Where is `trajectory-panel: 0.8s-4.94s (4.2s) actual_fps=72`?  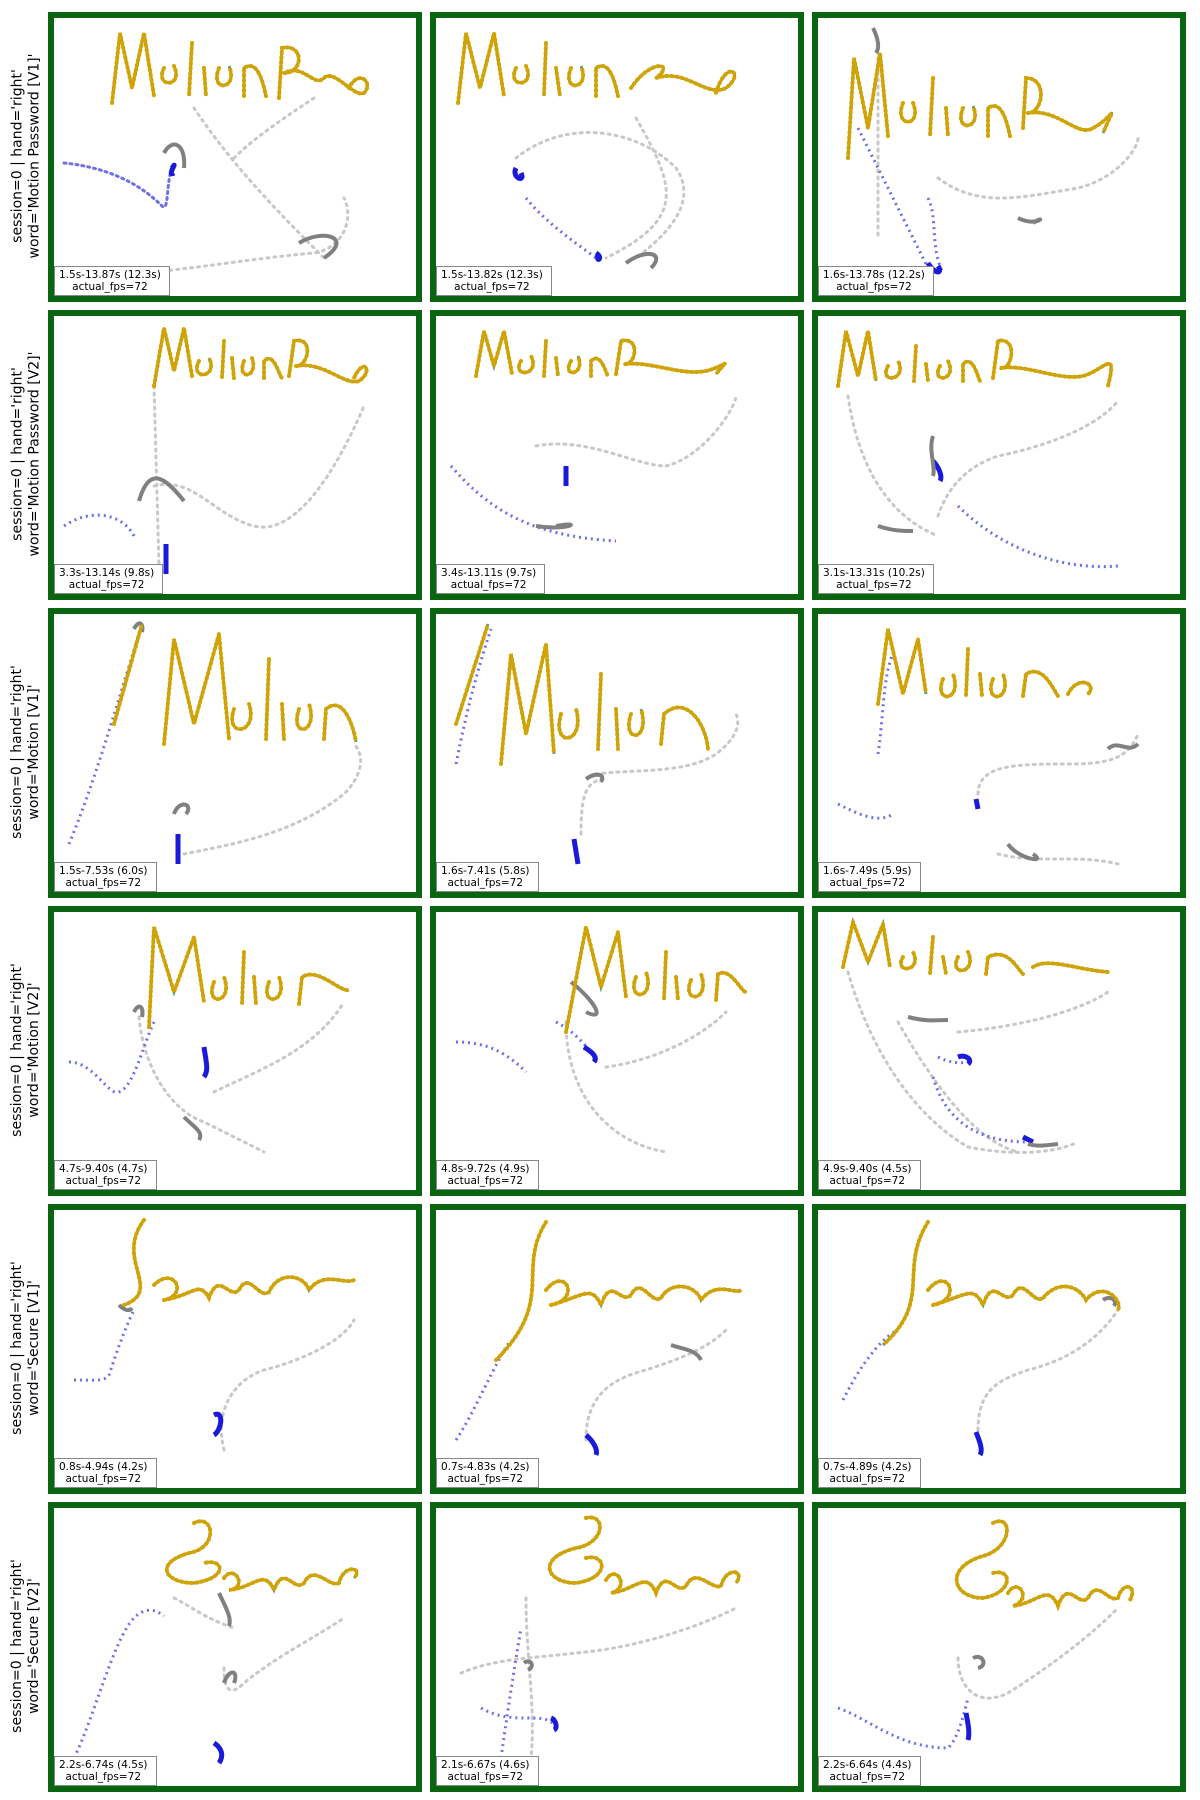
trajectory-panel: 0.8s-4.94s (4.2s) actual_fps=72 is located at coordinates (235, 1349).